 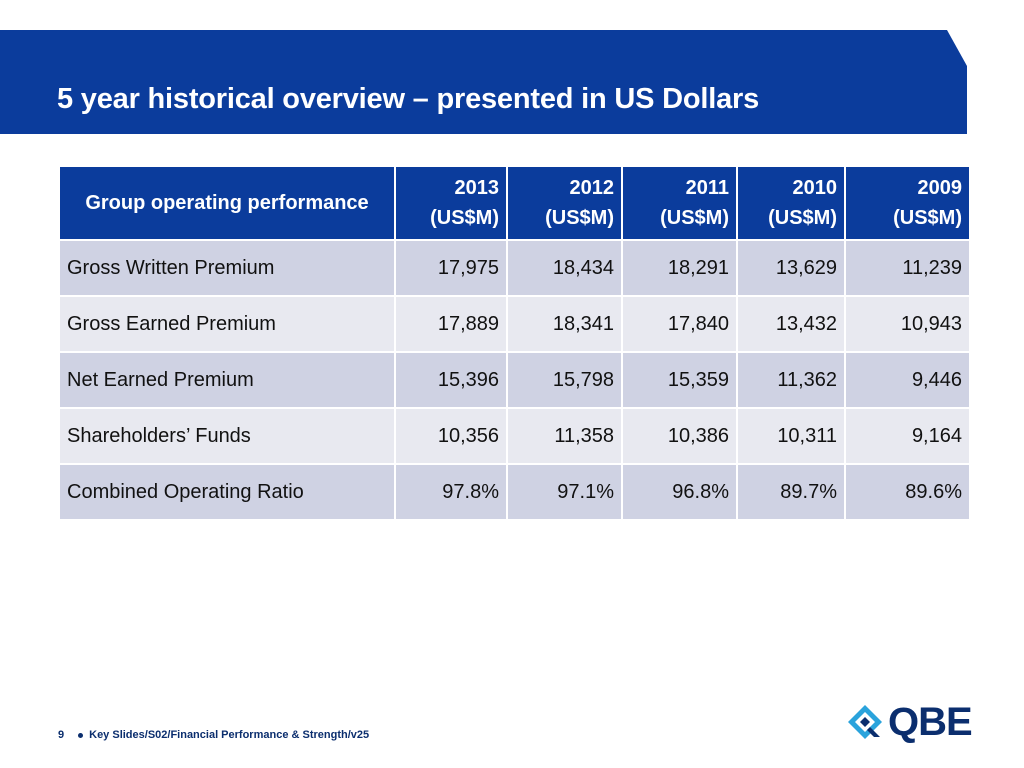 What do you see at coordinates (227, 436) in the screenshot?
I see `row-label: Shareholders’ Funds` at bounding box center [227, 436].